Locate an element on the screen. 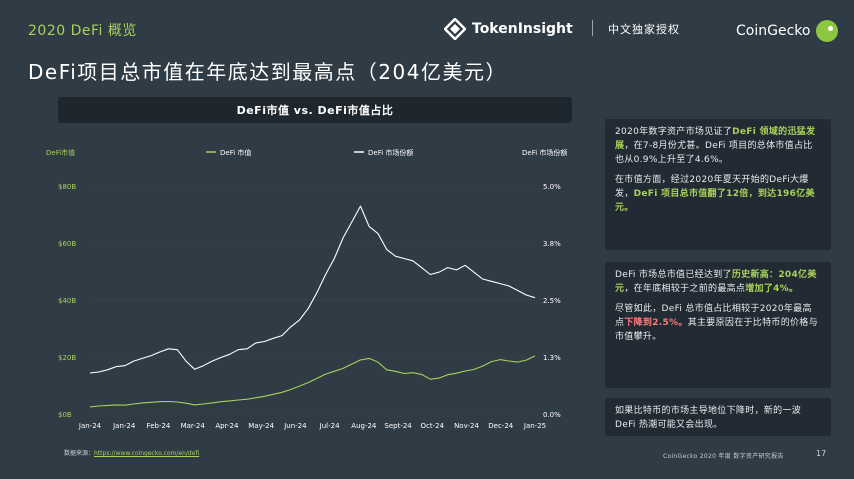 Image resolution: width=854 pixels, height=479 pixels. coingecko-name: CoinGecko is located at coordinates (773, 31).